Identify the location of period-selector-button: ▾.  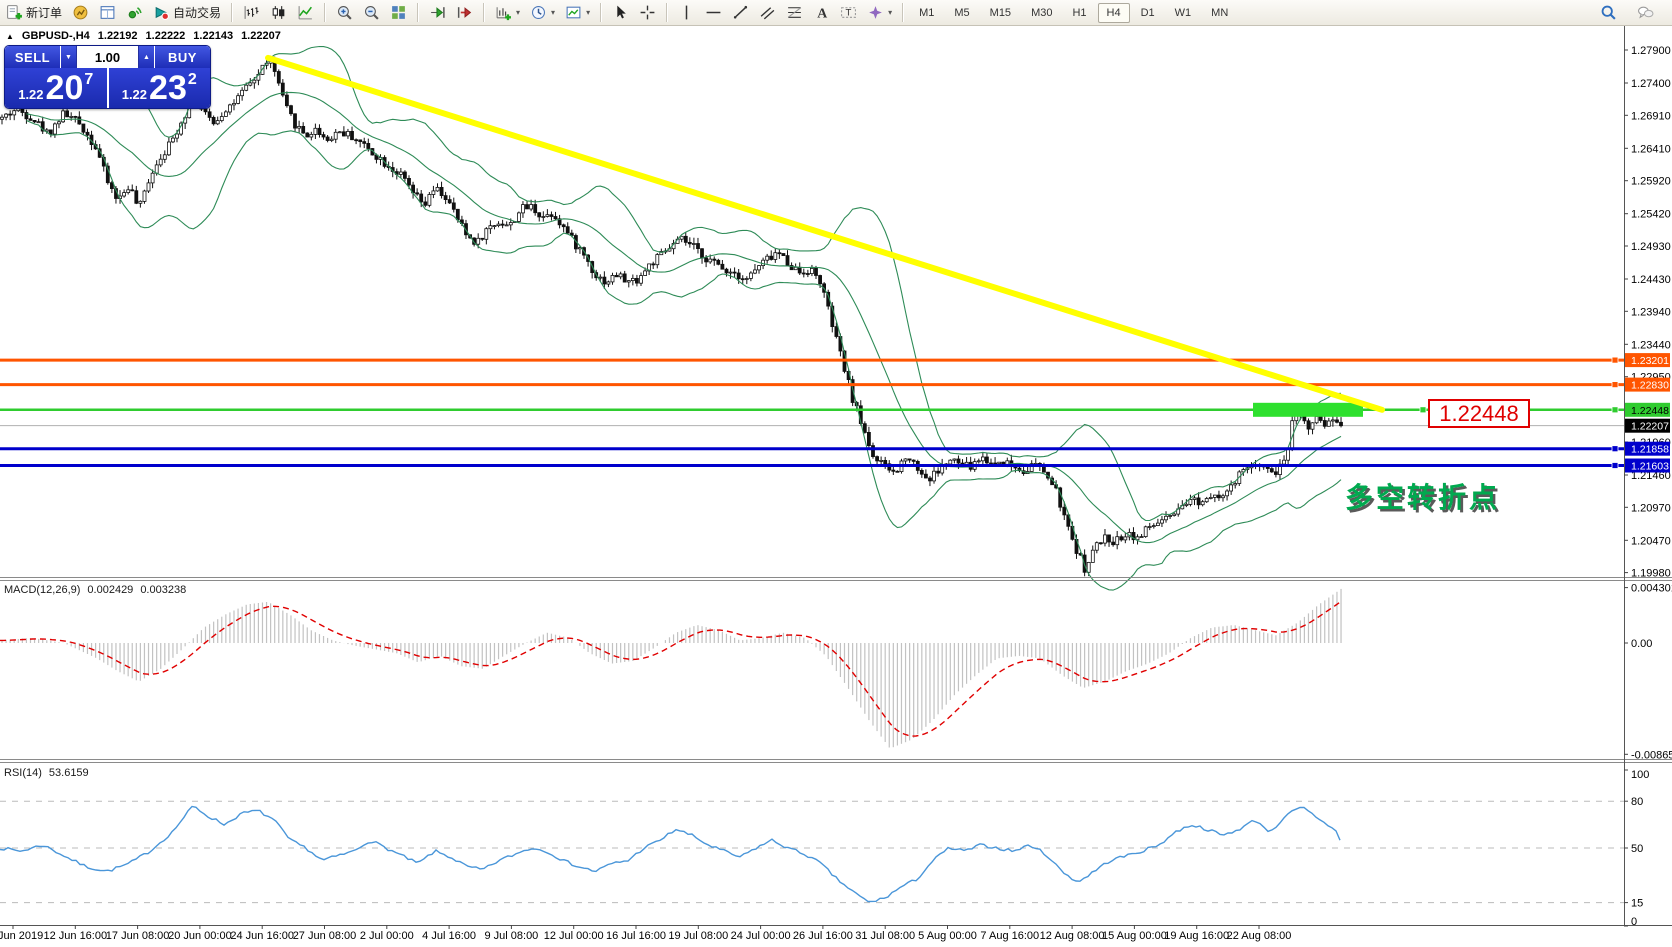
(542, 12).